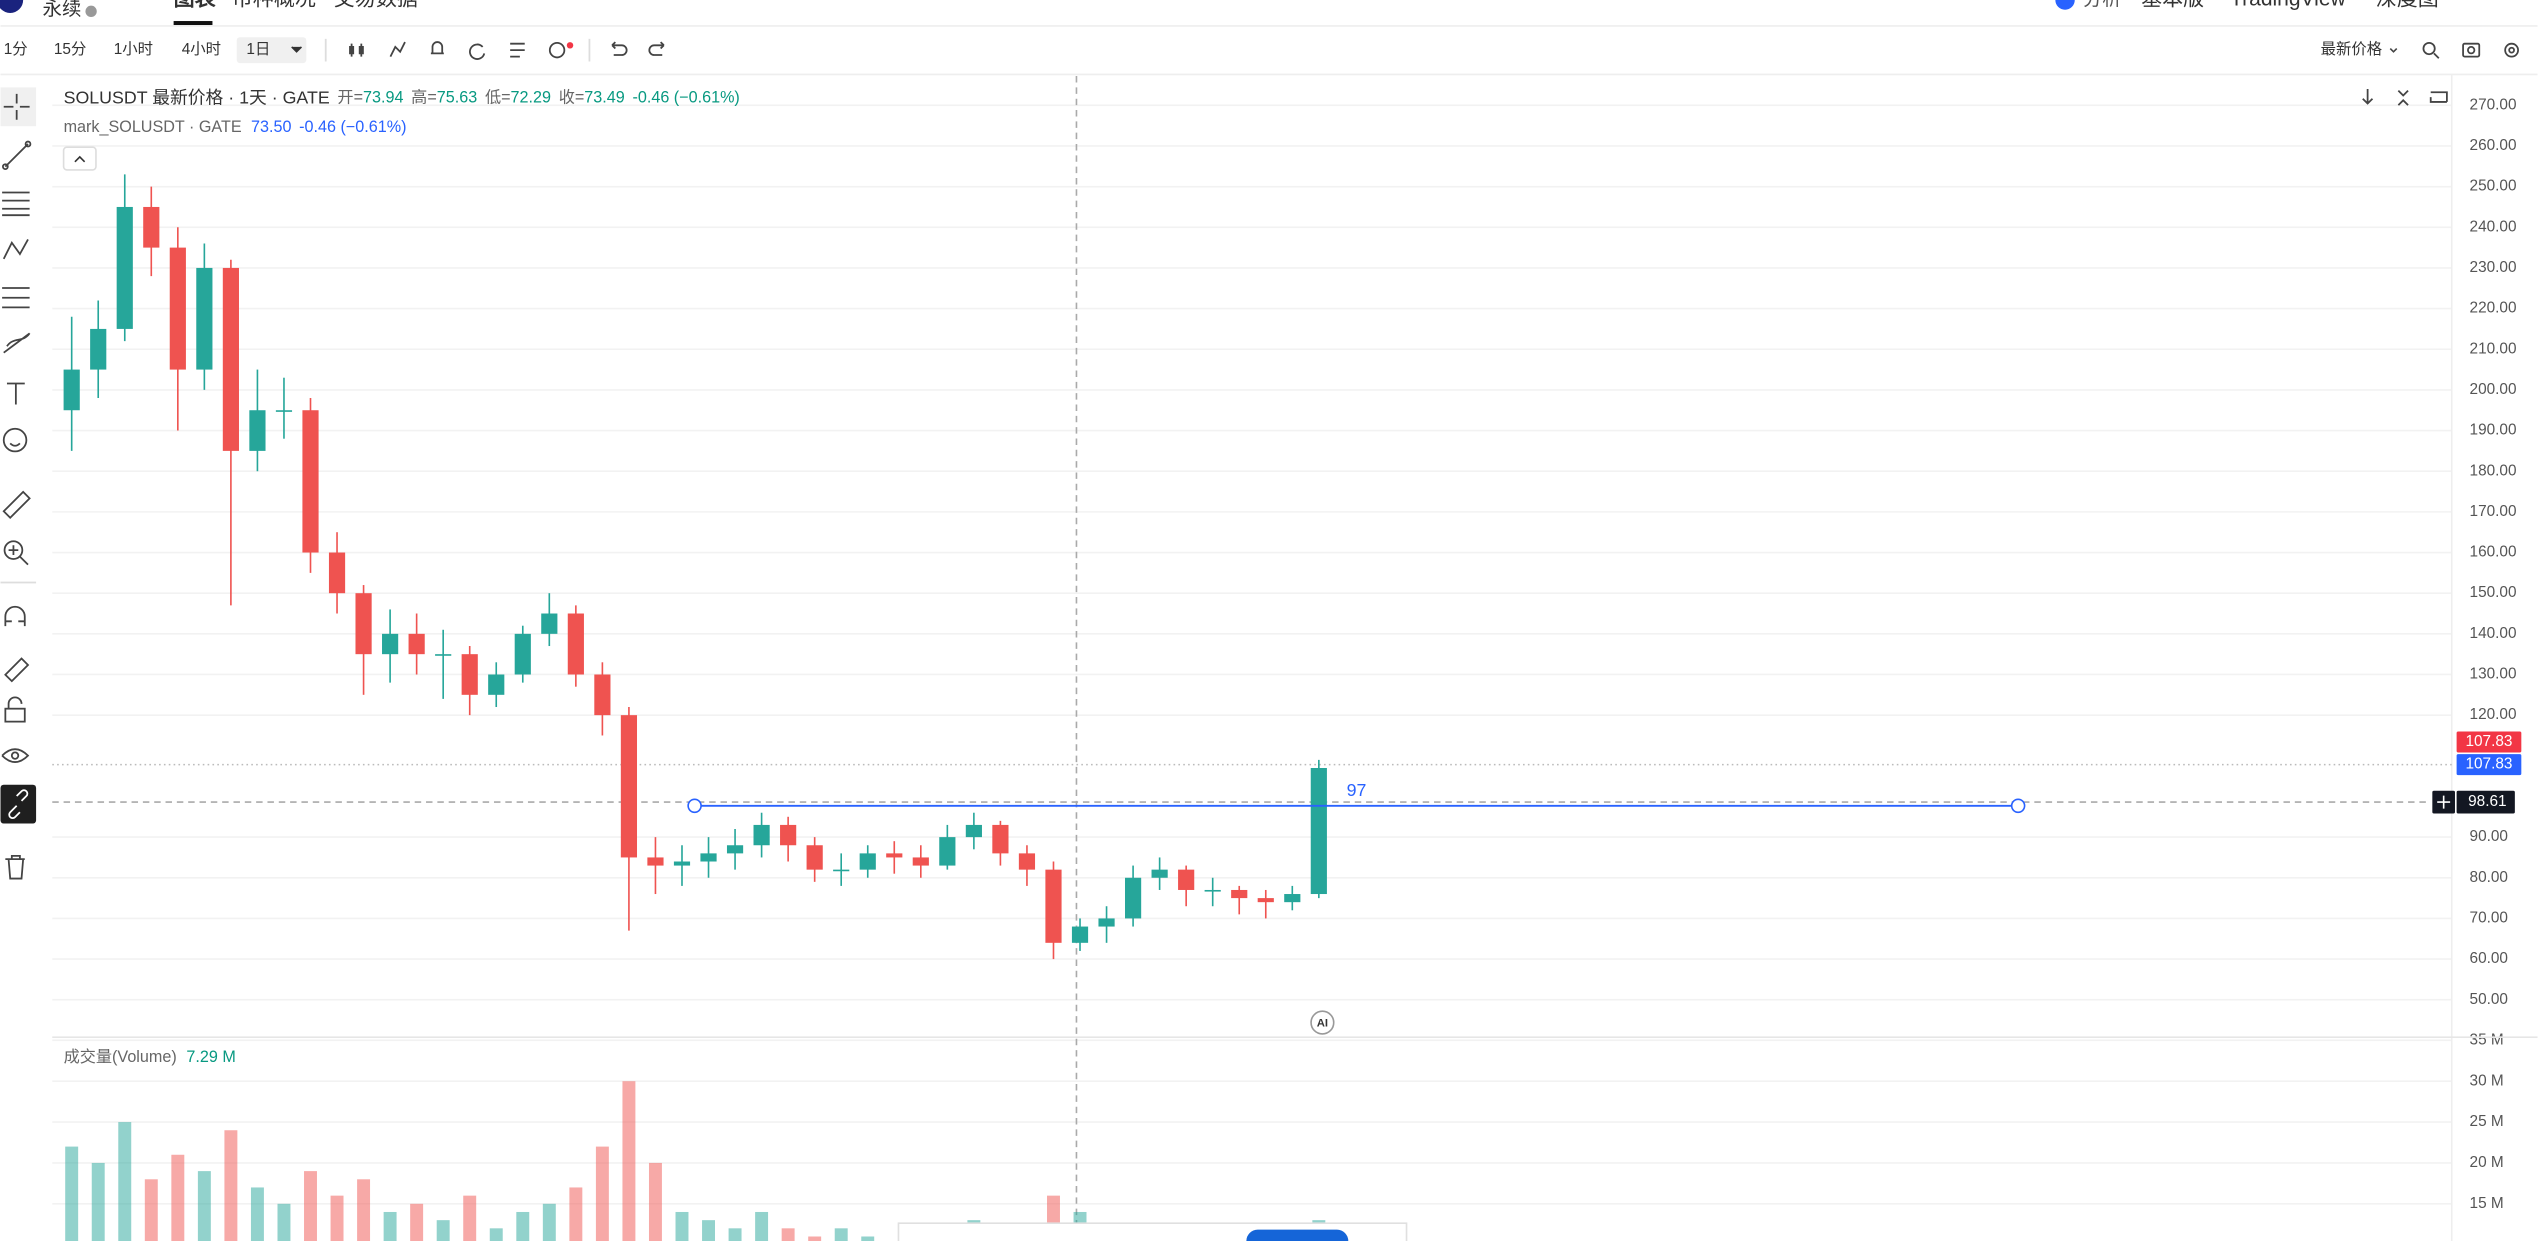  I want to click on right-icons, so click(2470, 50).